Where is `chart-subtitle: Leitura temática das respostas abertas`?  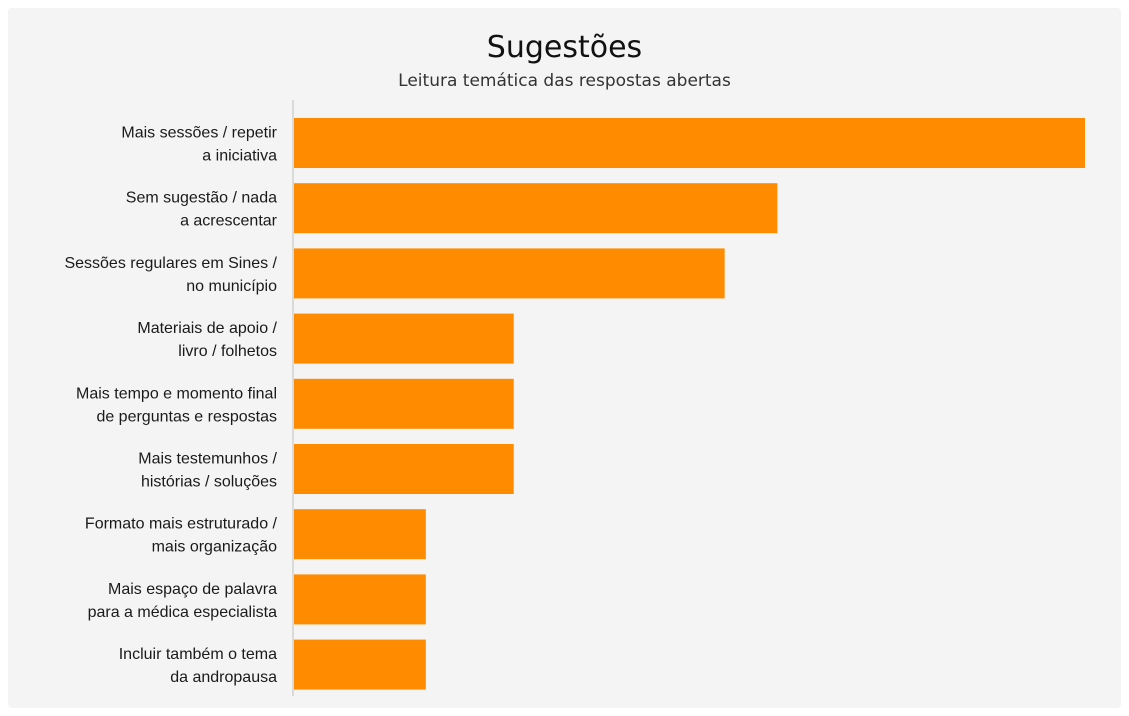
chart-subtitle: Leitura temática das respostas abertas is located at coordinates (564, 81).